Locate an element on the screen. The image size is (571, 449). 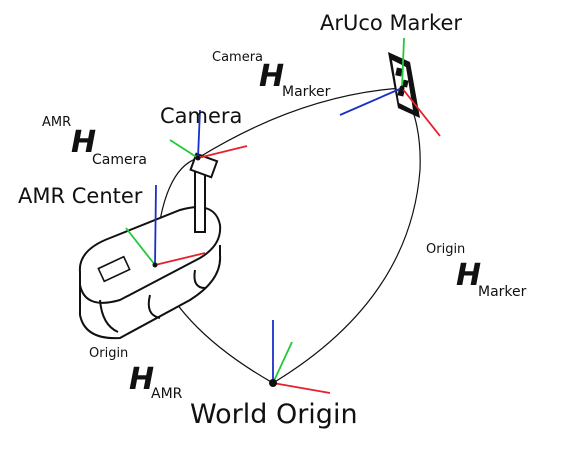
mast-pole is located at coordinates (200, 201).